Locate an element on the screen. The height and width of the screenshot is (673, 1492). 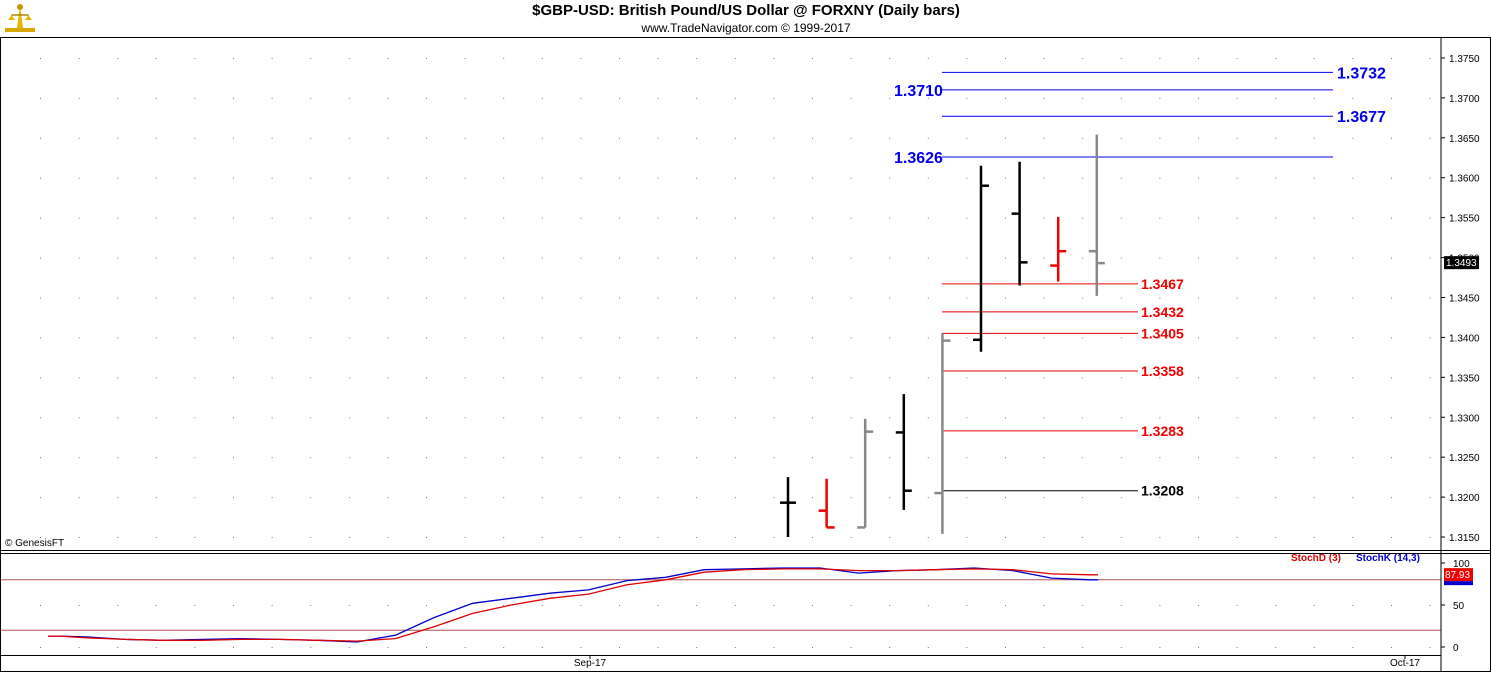
price-axis-label: 1.3650 is located at coordinates (1464, 139).